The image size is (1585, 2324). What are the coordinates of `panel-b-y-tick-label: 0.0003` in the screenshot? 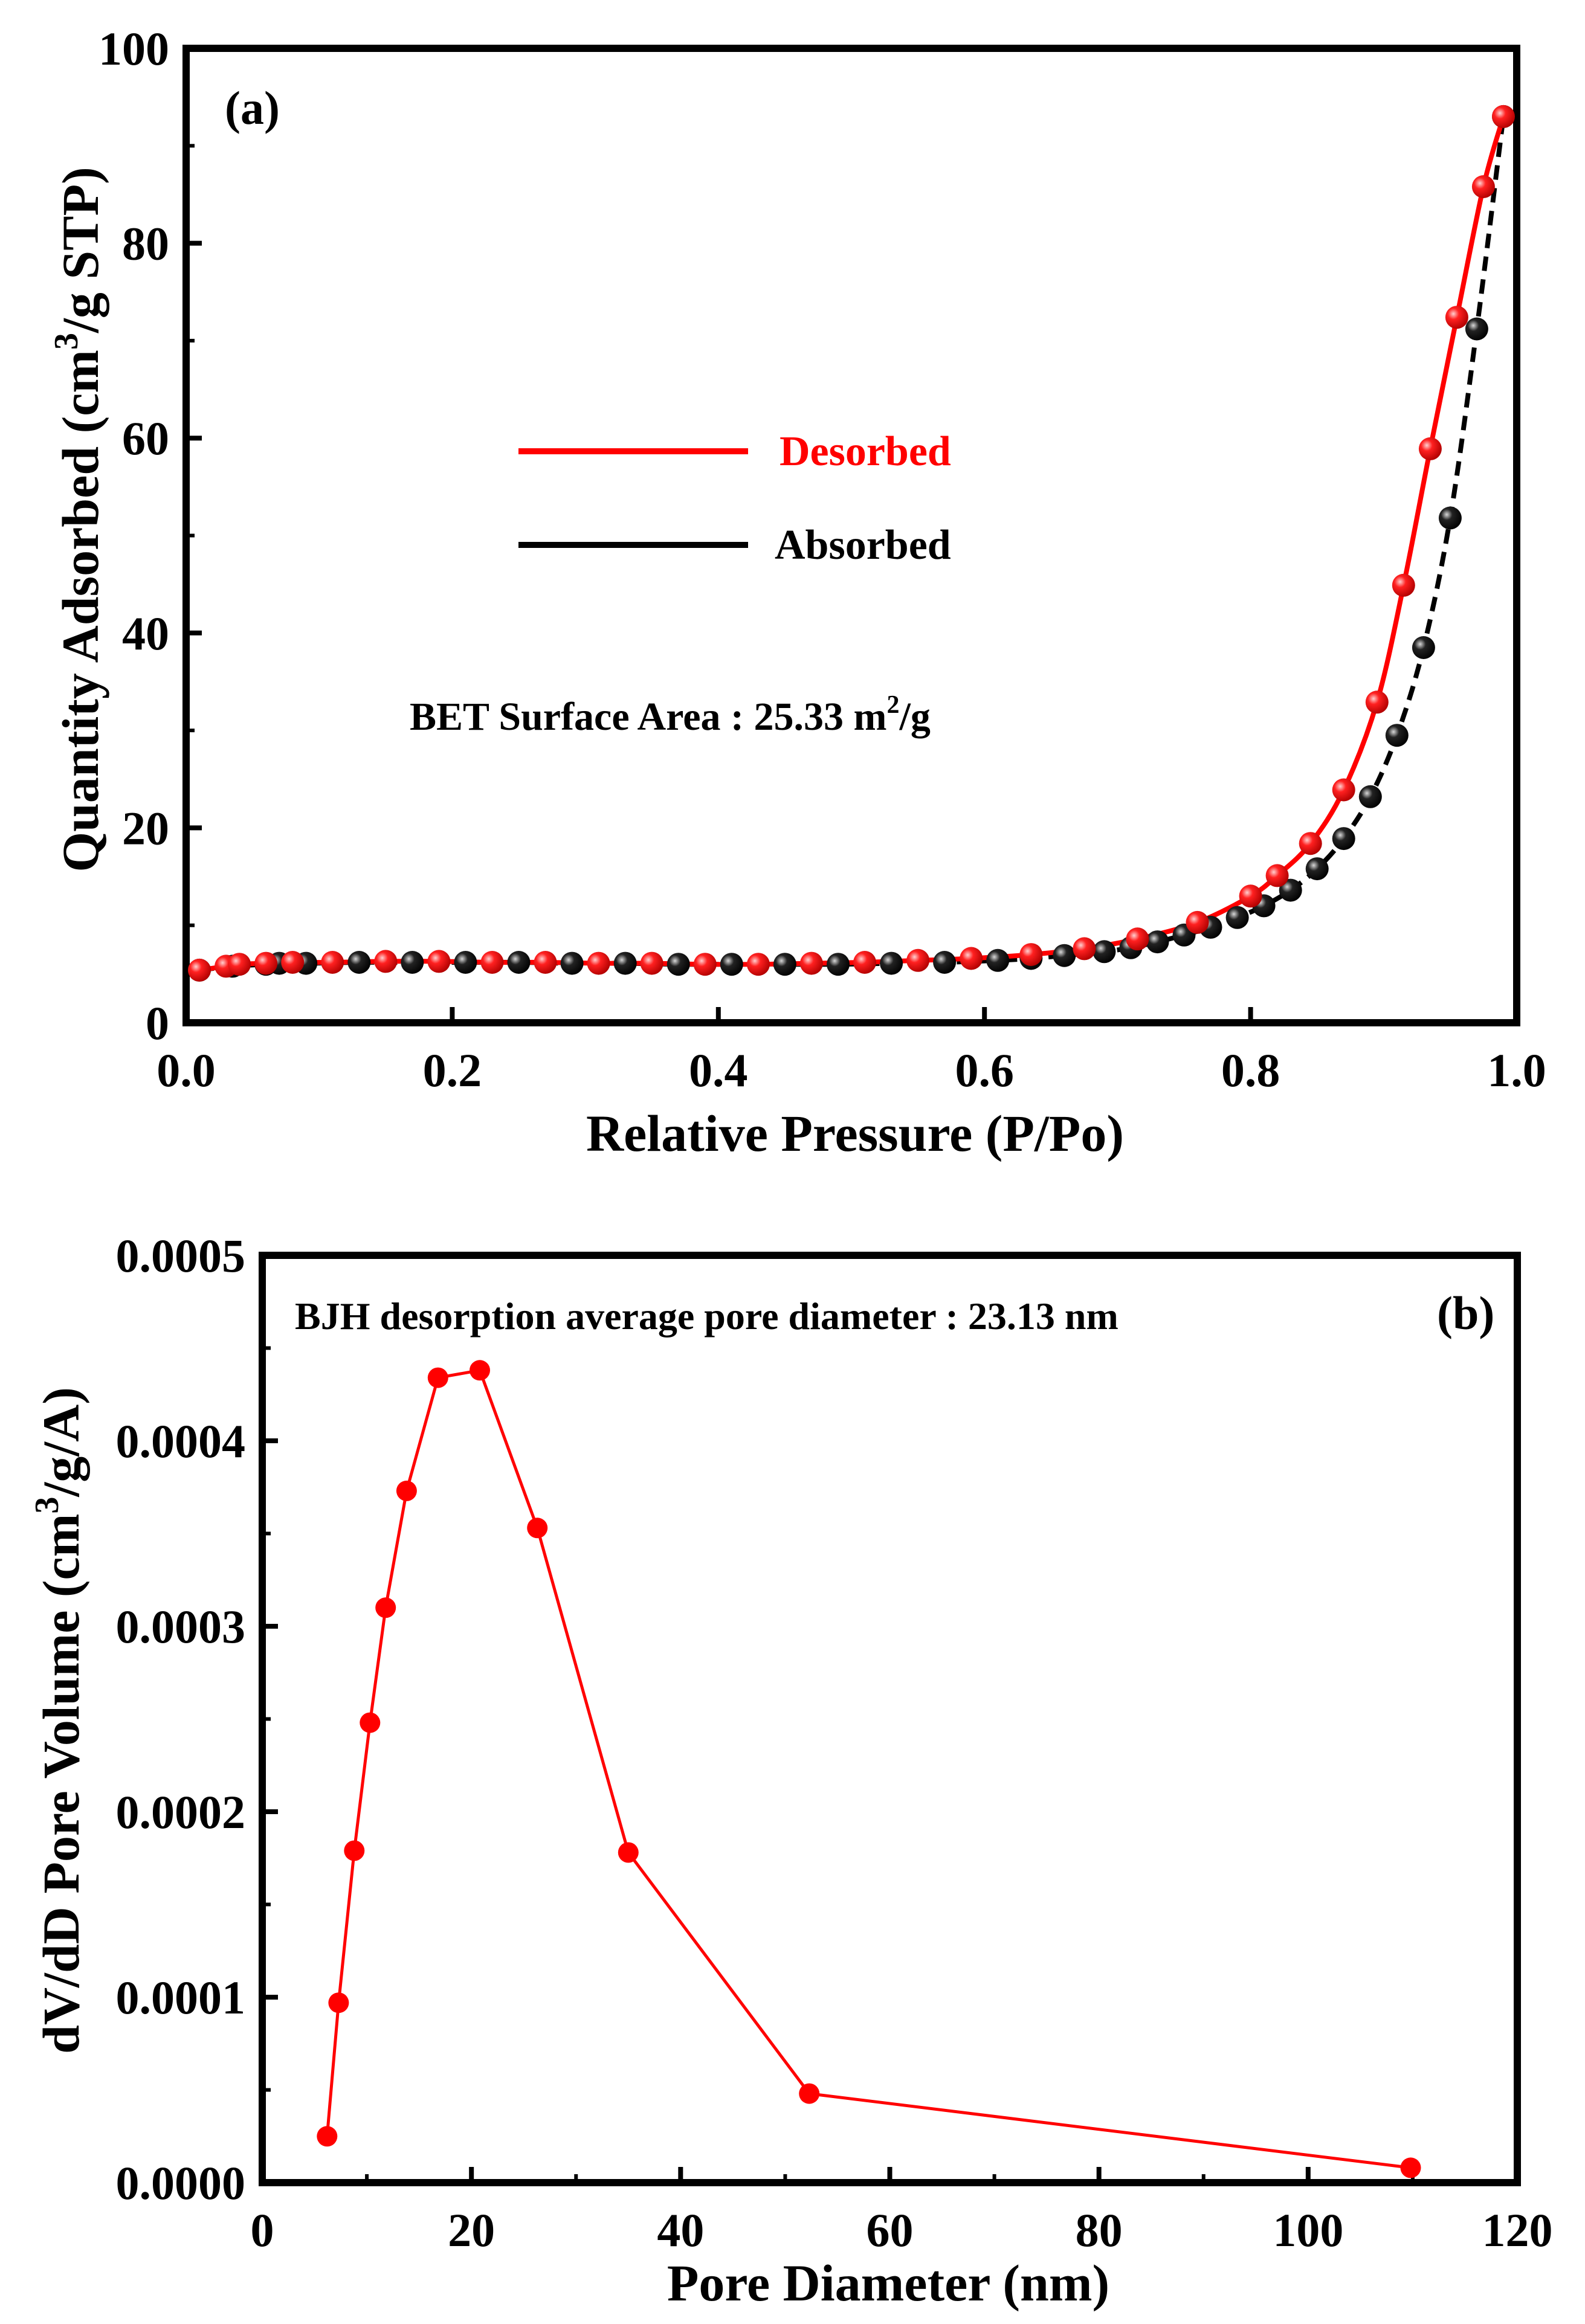 It's located at (181, 1626).